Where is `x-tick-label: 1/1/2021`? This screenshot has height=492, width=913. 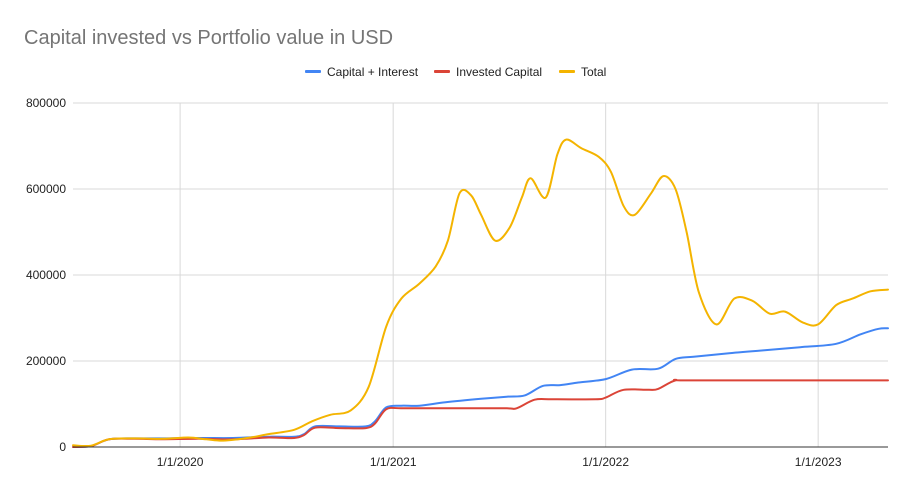
x-tick-label: 1/1/2021 is located at coordinates (393, 462).